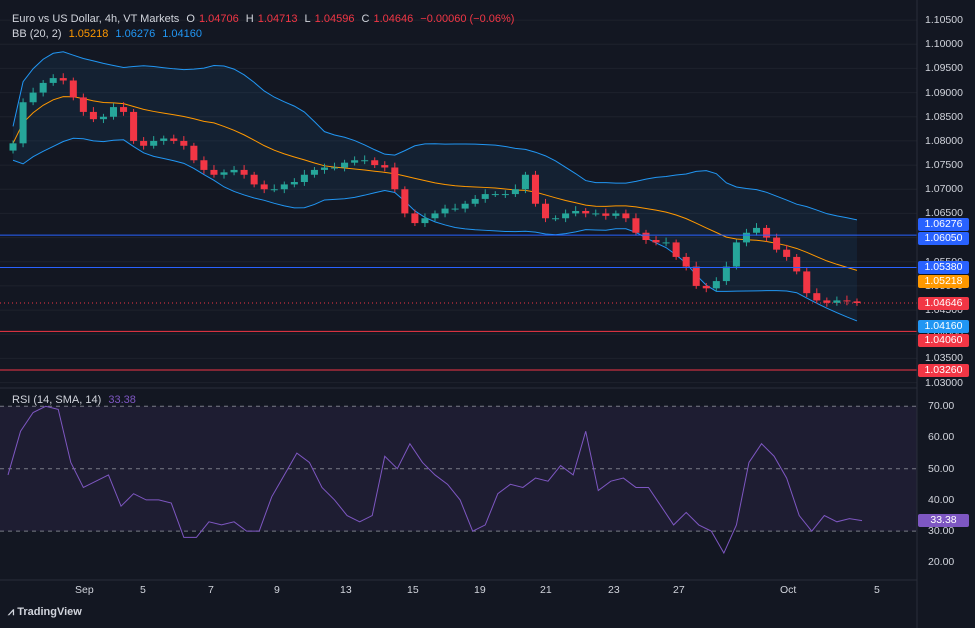 The height and width of the screenshot is (628, 975). I want to click on ohlc-high-value: 1.04713, so click(277, 19).